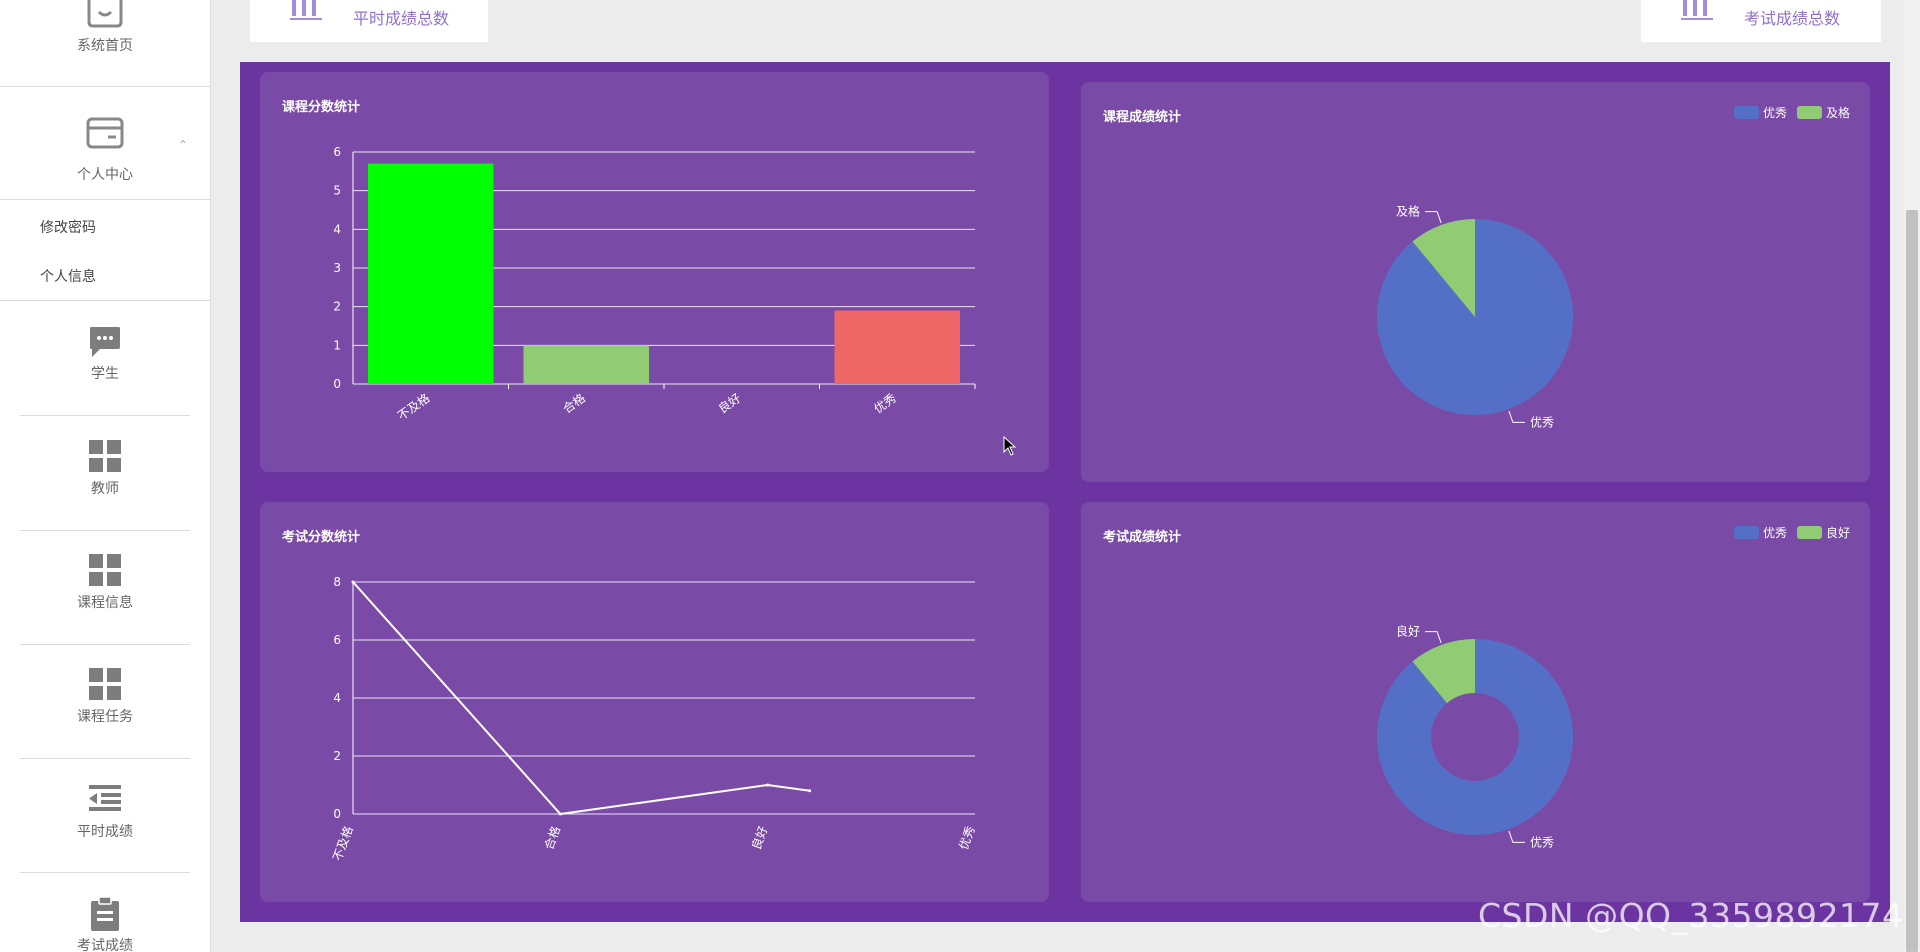  Describe the element at coordinates (105, 798) in the screenshot. I see `list-indent-icon` at that location.